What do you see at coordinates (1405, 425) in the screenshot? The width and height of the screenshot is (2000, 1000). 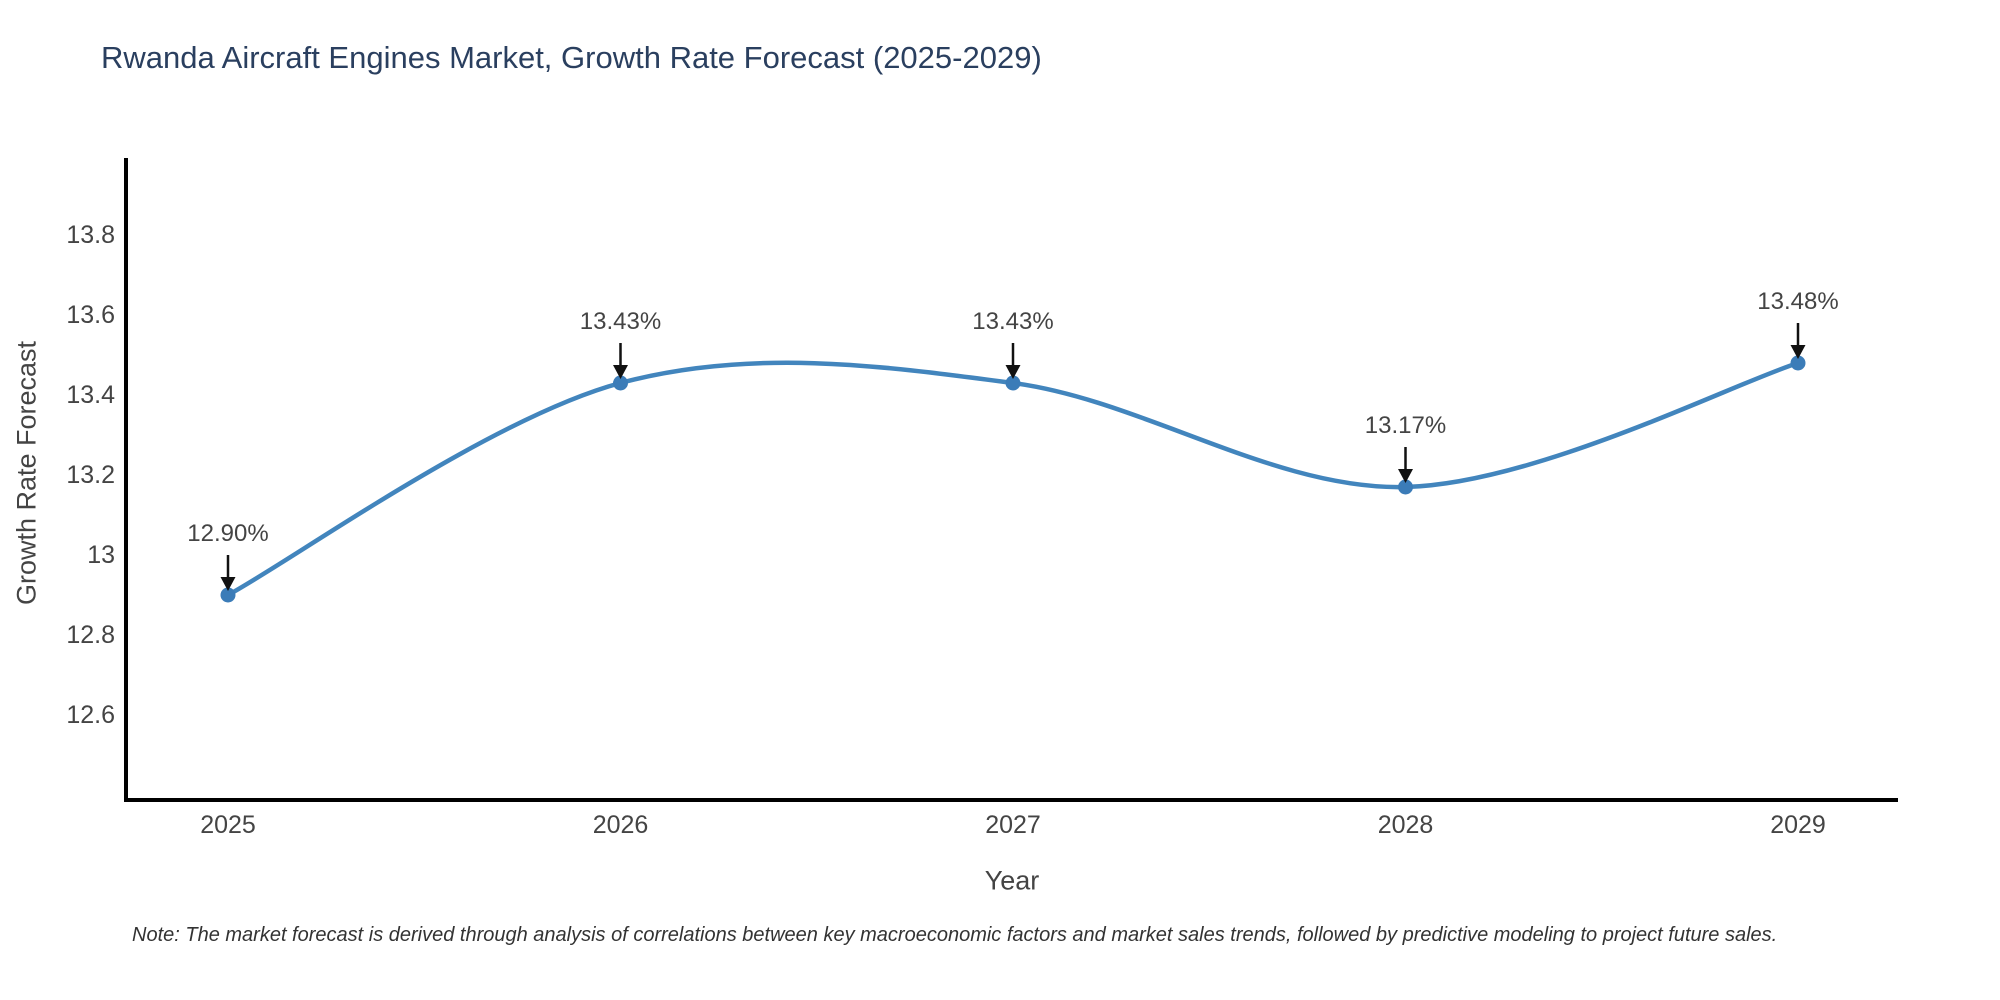 I see `data-point-label: 13.17%` at bounding box center [1405, 425].